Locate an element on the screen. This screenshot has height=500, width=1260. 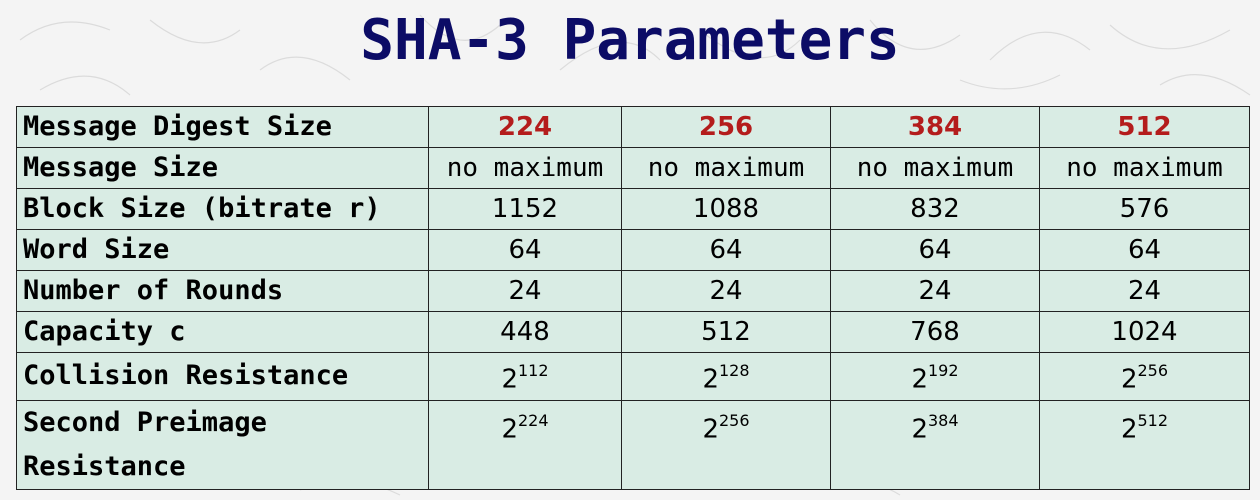
table-row: Number of Rounds 24 24 24 24 is located at coordinates (633, 291).